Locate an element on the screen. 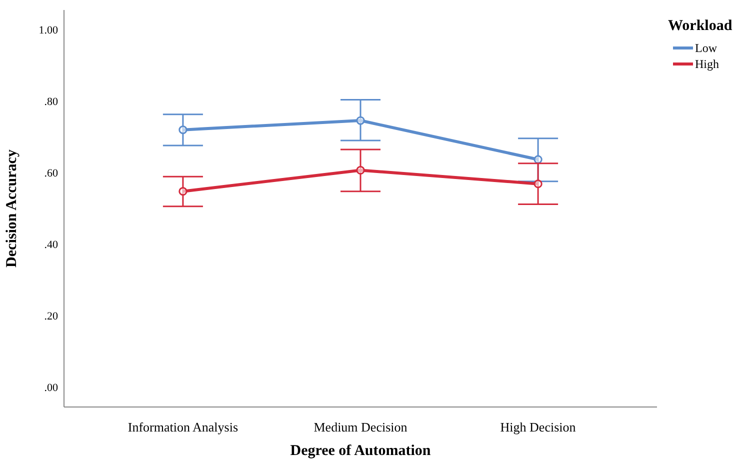  y-tick-label: .20 is located at coordinates (51, 316).